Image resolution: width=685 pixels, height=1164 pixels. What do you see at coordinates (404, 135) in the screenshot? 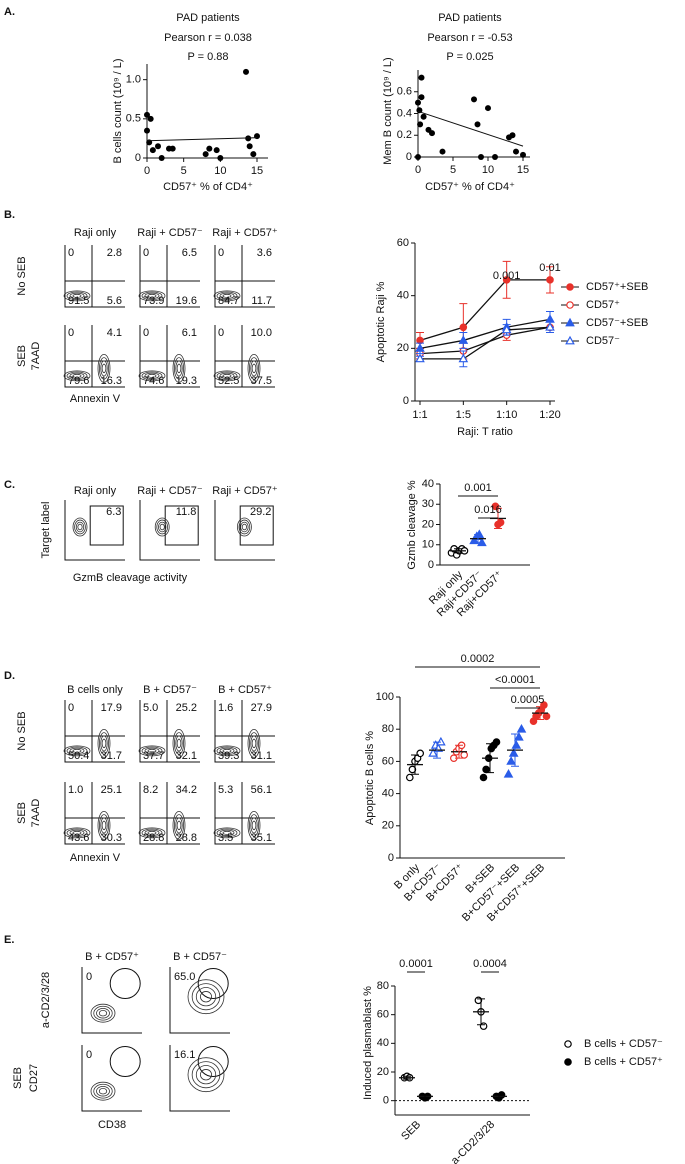
I see `y-tick-label: 0.2` at bounding box center [404, 135].